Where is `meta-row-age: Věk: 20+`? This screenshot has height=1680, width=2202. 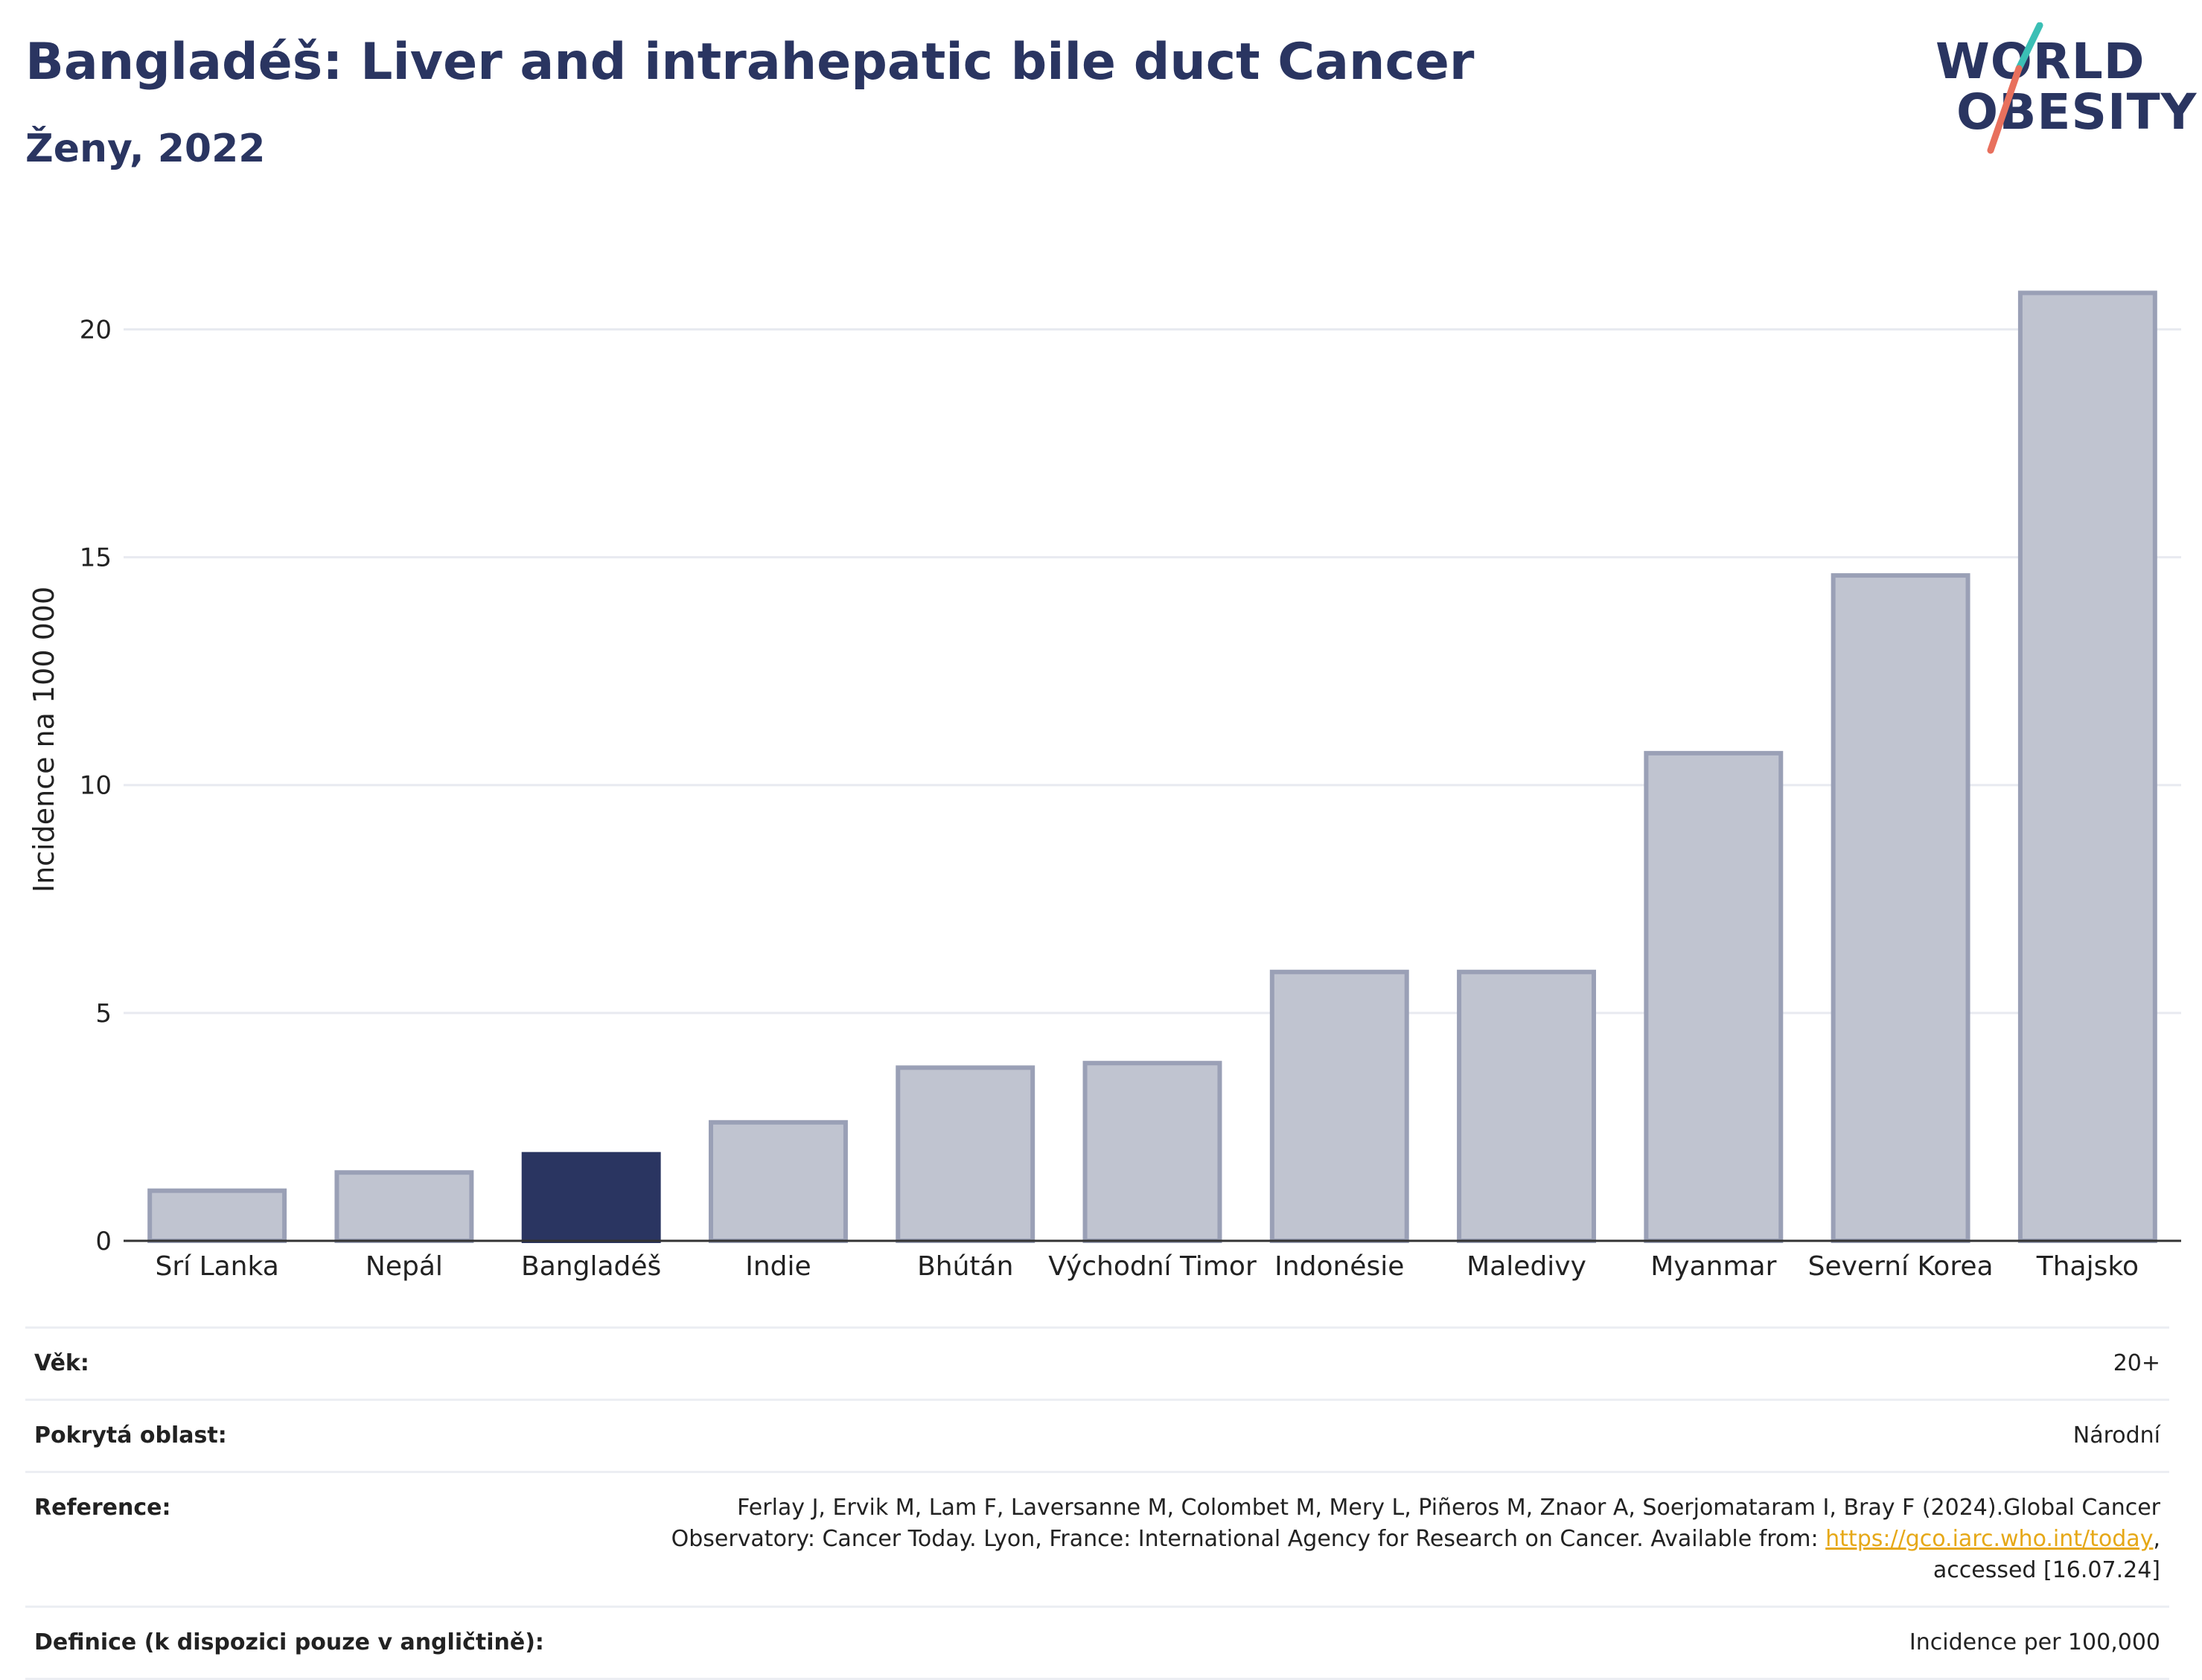 meta-row-age: Věk: 20+ is located at coordinates (1097, 1362).